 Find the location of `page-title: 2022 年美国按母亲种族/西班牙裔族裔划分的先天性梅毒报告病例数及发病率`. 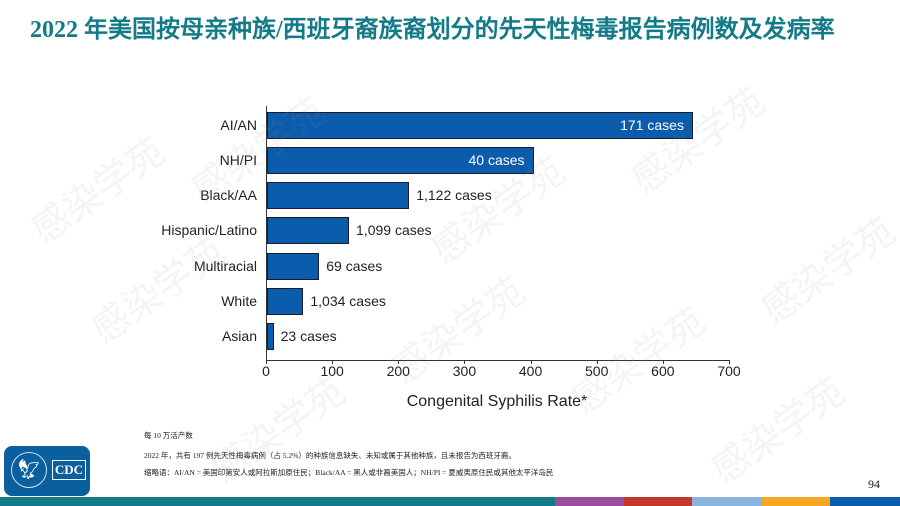

page-title: 2022 年美国按母亲种族/西班牙裔族裔划分的先天性梅毒报告病例数及发病率 is located at coordinates (432, 30).